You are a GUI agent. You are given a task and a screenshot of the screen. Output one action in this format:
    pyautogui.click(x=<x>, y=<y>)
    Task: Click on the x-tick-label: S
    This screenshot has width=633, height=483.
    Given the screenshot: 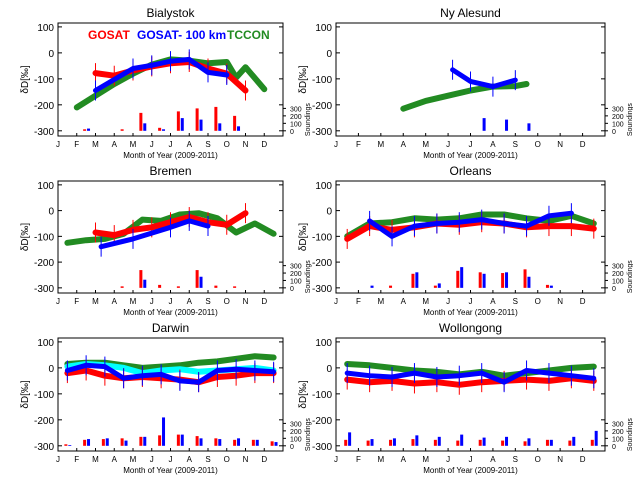 What is the action you would take?
    pyautogui.click(x=207, y=144)
    